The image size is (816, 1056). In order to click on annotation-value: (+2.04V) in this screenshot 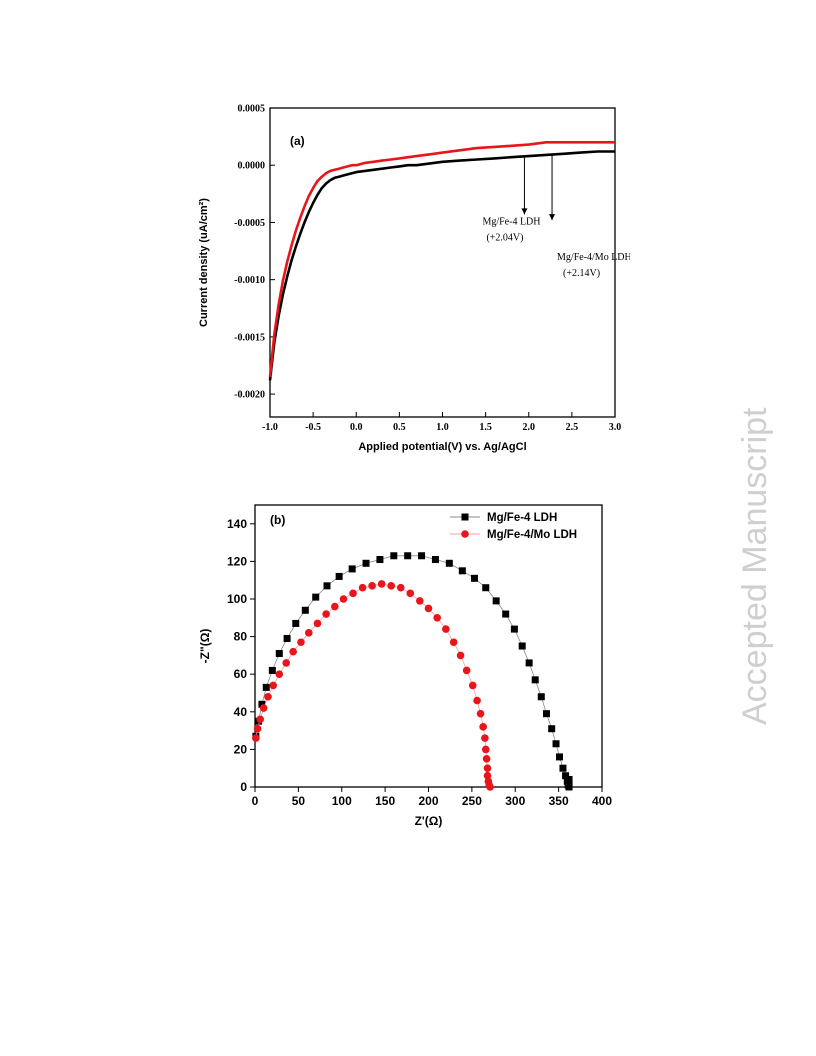, I will do `click(504, 237)`.